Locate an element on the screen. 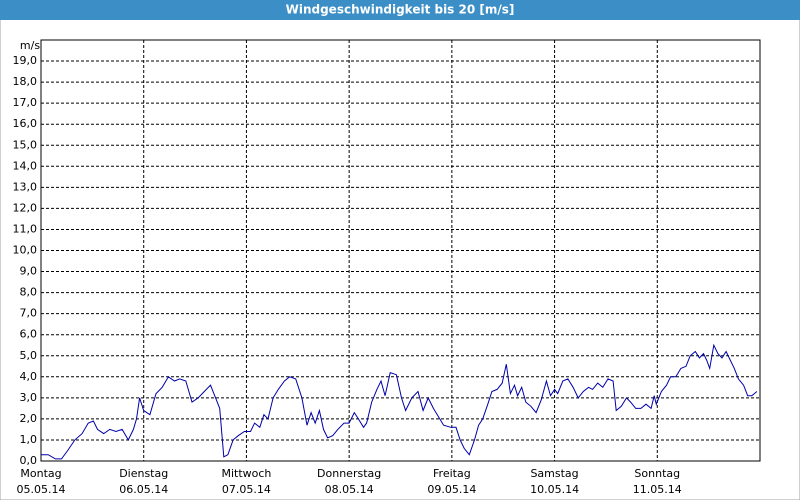 The height and width of the screenshot is (500, 800). x-tick-label: Mittwoch is located at coordinates (246, 473).